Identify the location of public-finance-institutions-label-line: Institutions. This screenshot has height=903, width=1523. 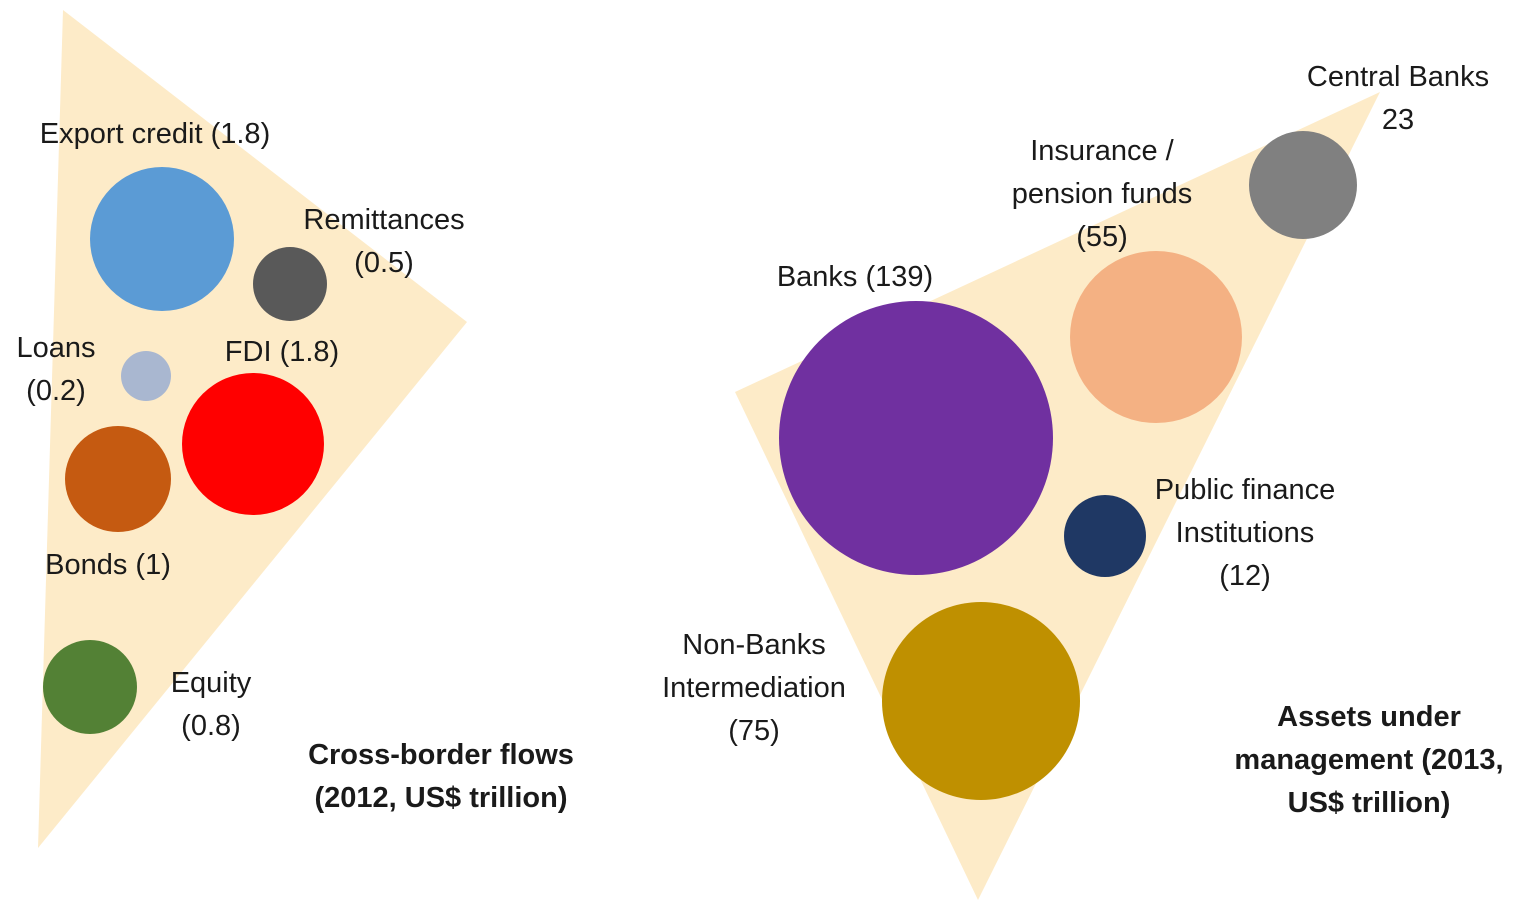
(1245, 533).